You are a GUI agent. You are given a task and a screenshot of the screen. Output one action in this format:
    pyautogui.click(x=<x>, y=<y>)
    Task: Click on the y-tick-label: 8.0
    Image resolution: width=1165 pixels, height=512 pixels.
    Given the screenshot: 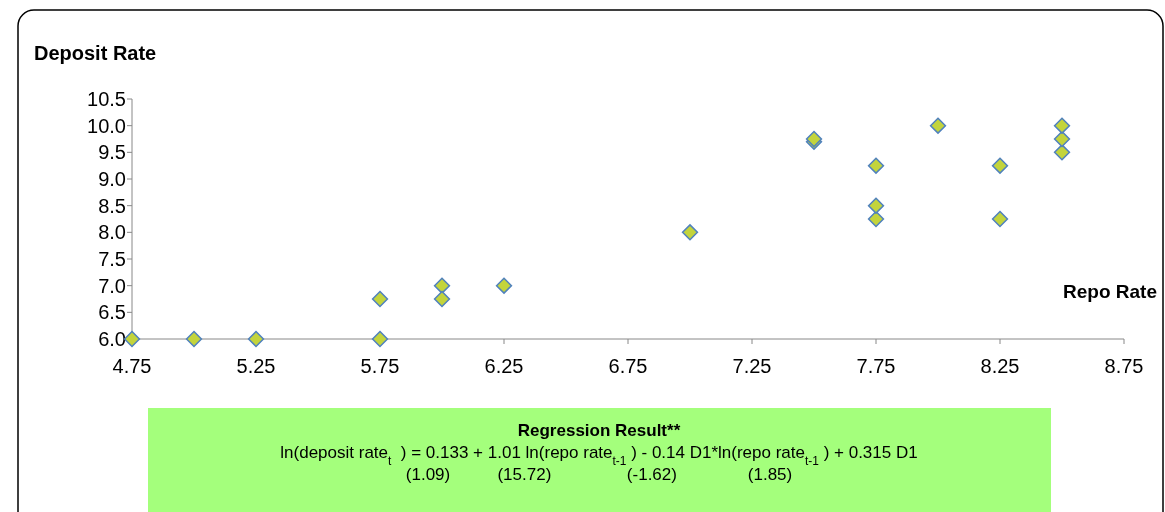 What is the action you would take?
    pyautogui.click(x=112, y=232)
    